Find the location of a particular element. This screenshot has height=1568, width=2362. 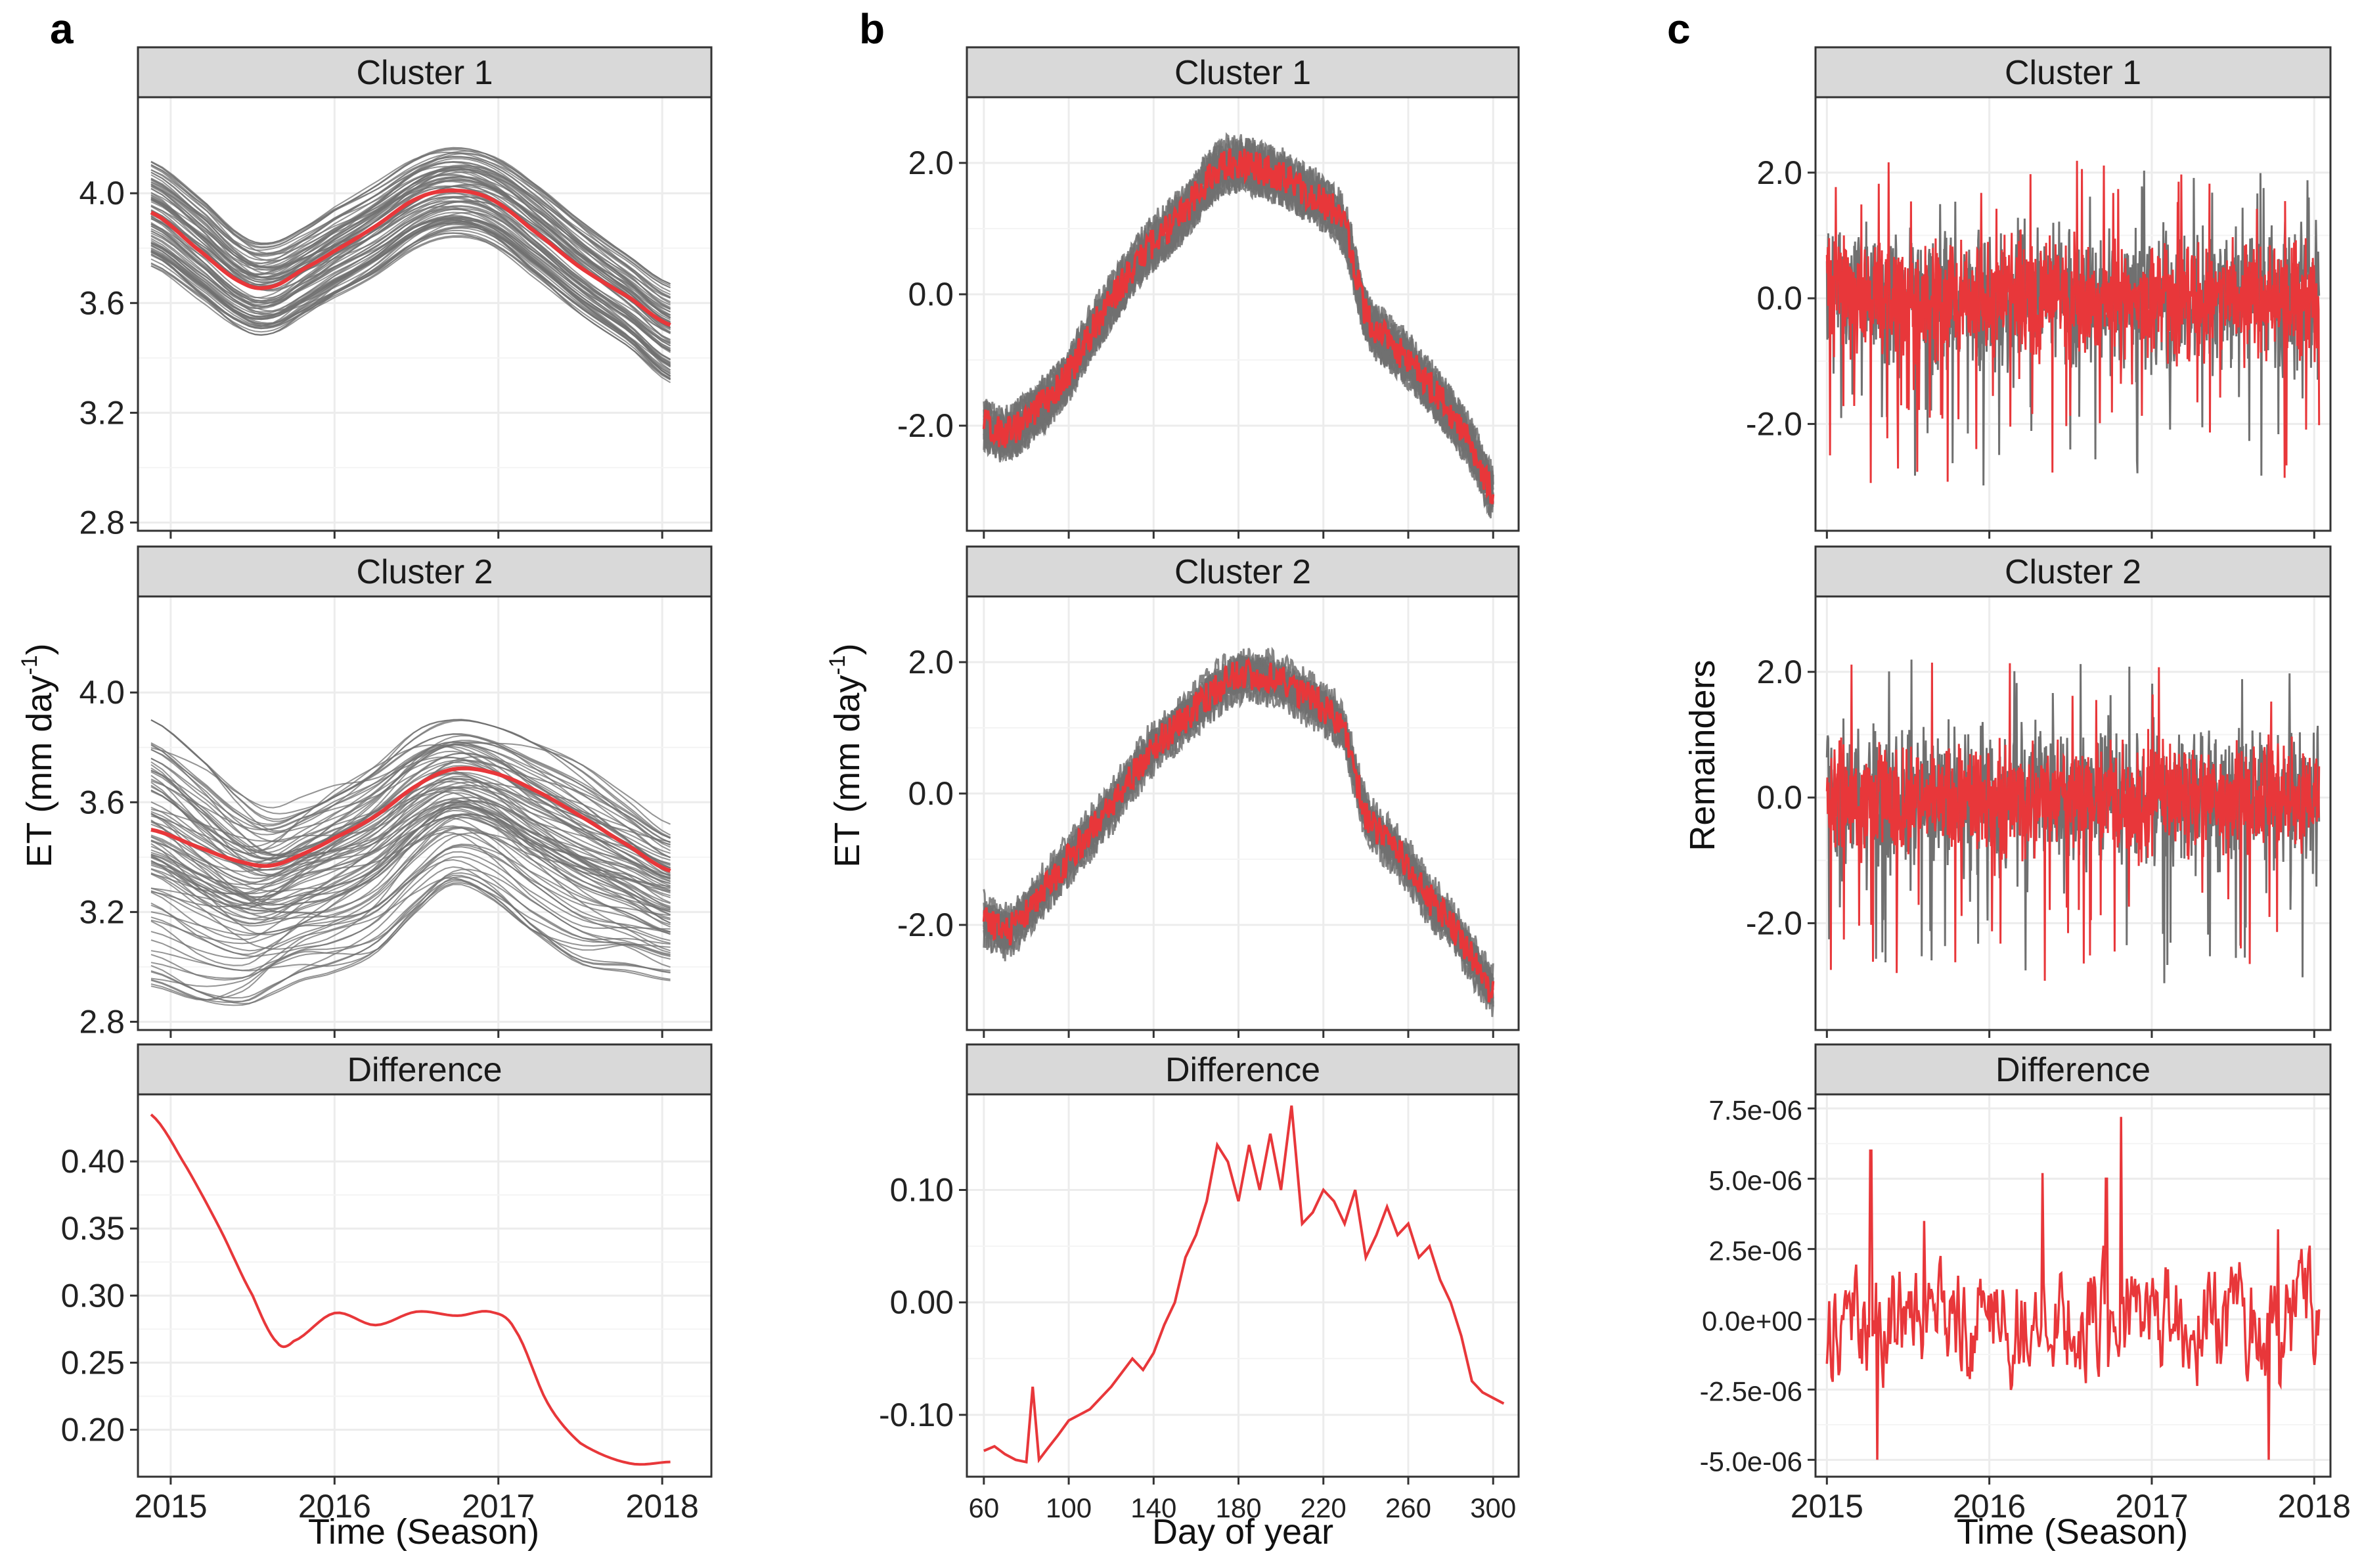

panel-a-cluster-2: Cluster 2 2.8 3.2 3.6 4.0 is located at coordinates (396, 792).